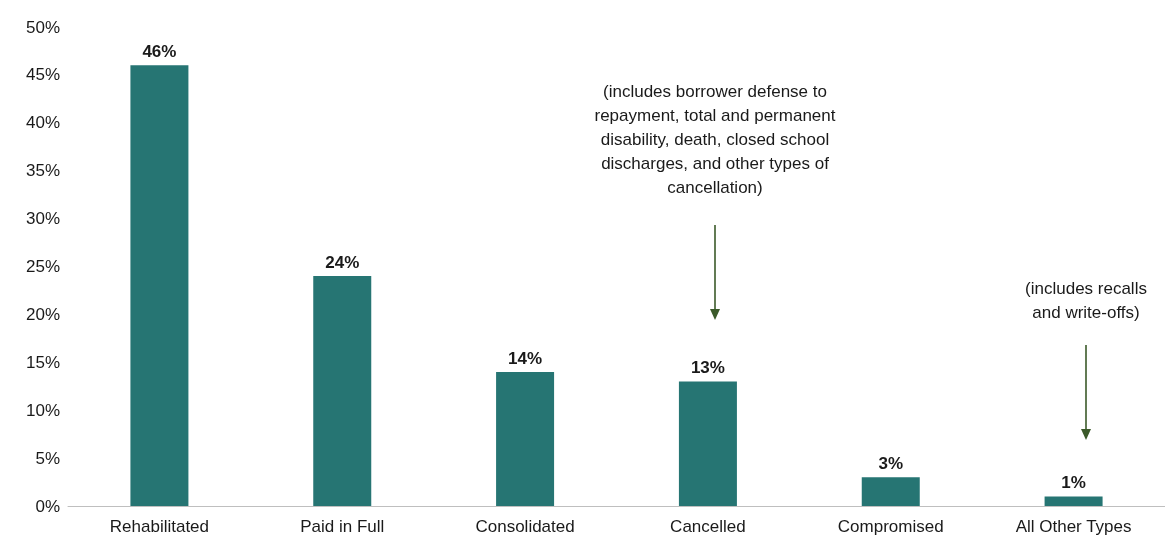 The image size is (1165, 540). What do you see at coordinates (707, 368) in the screenshot?
I see `data-label: 13%` at bounding box center [707, 368].